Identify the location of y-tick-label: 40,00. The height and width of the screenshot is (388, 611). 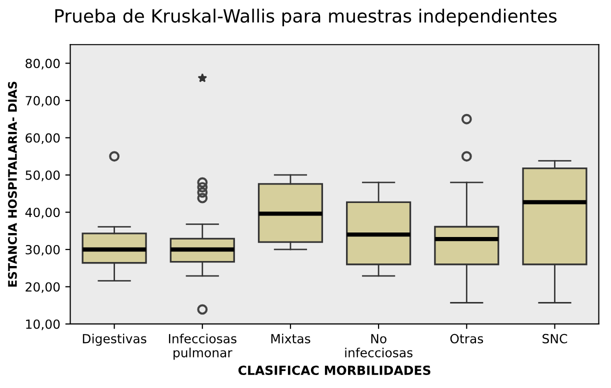
(42, 213).